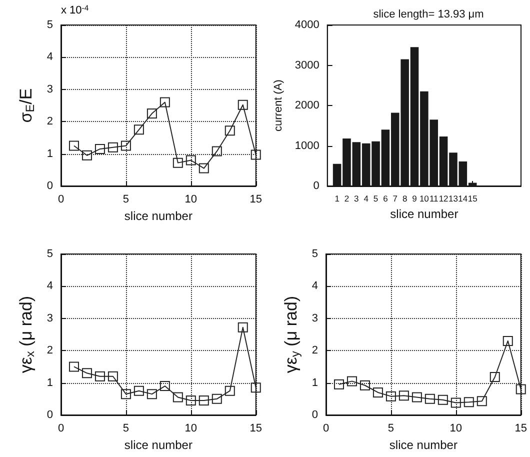  What do you see at coordinates (26, 105) in the screenshot?
I see `y-axis-title: σE/E` at bounding box center [26, 105].